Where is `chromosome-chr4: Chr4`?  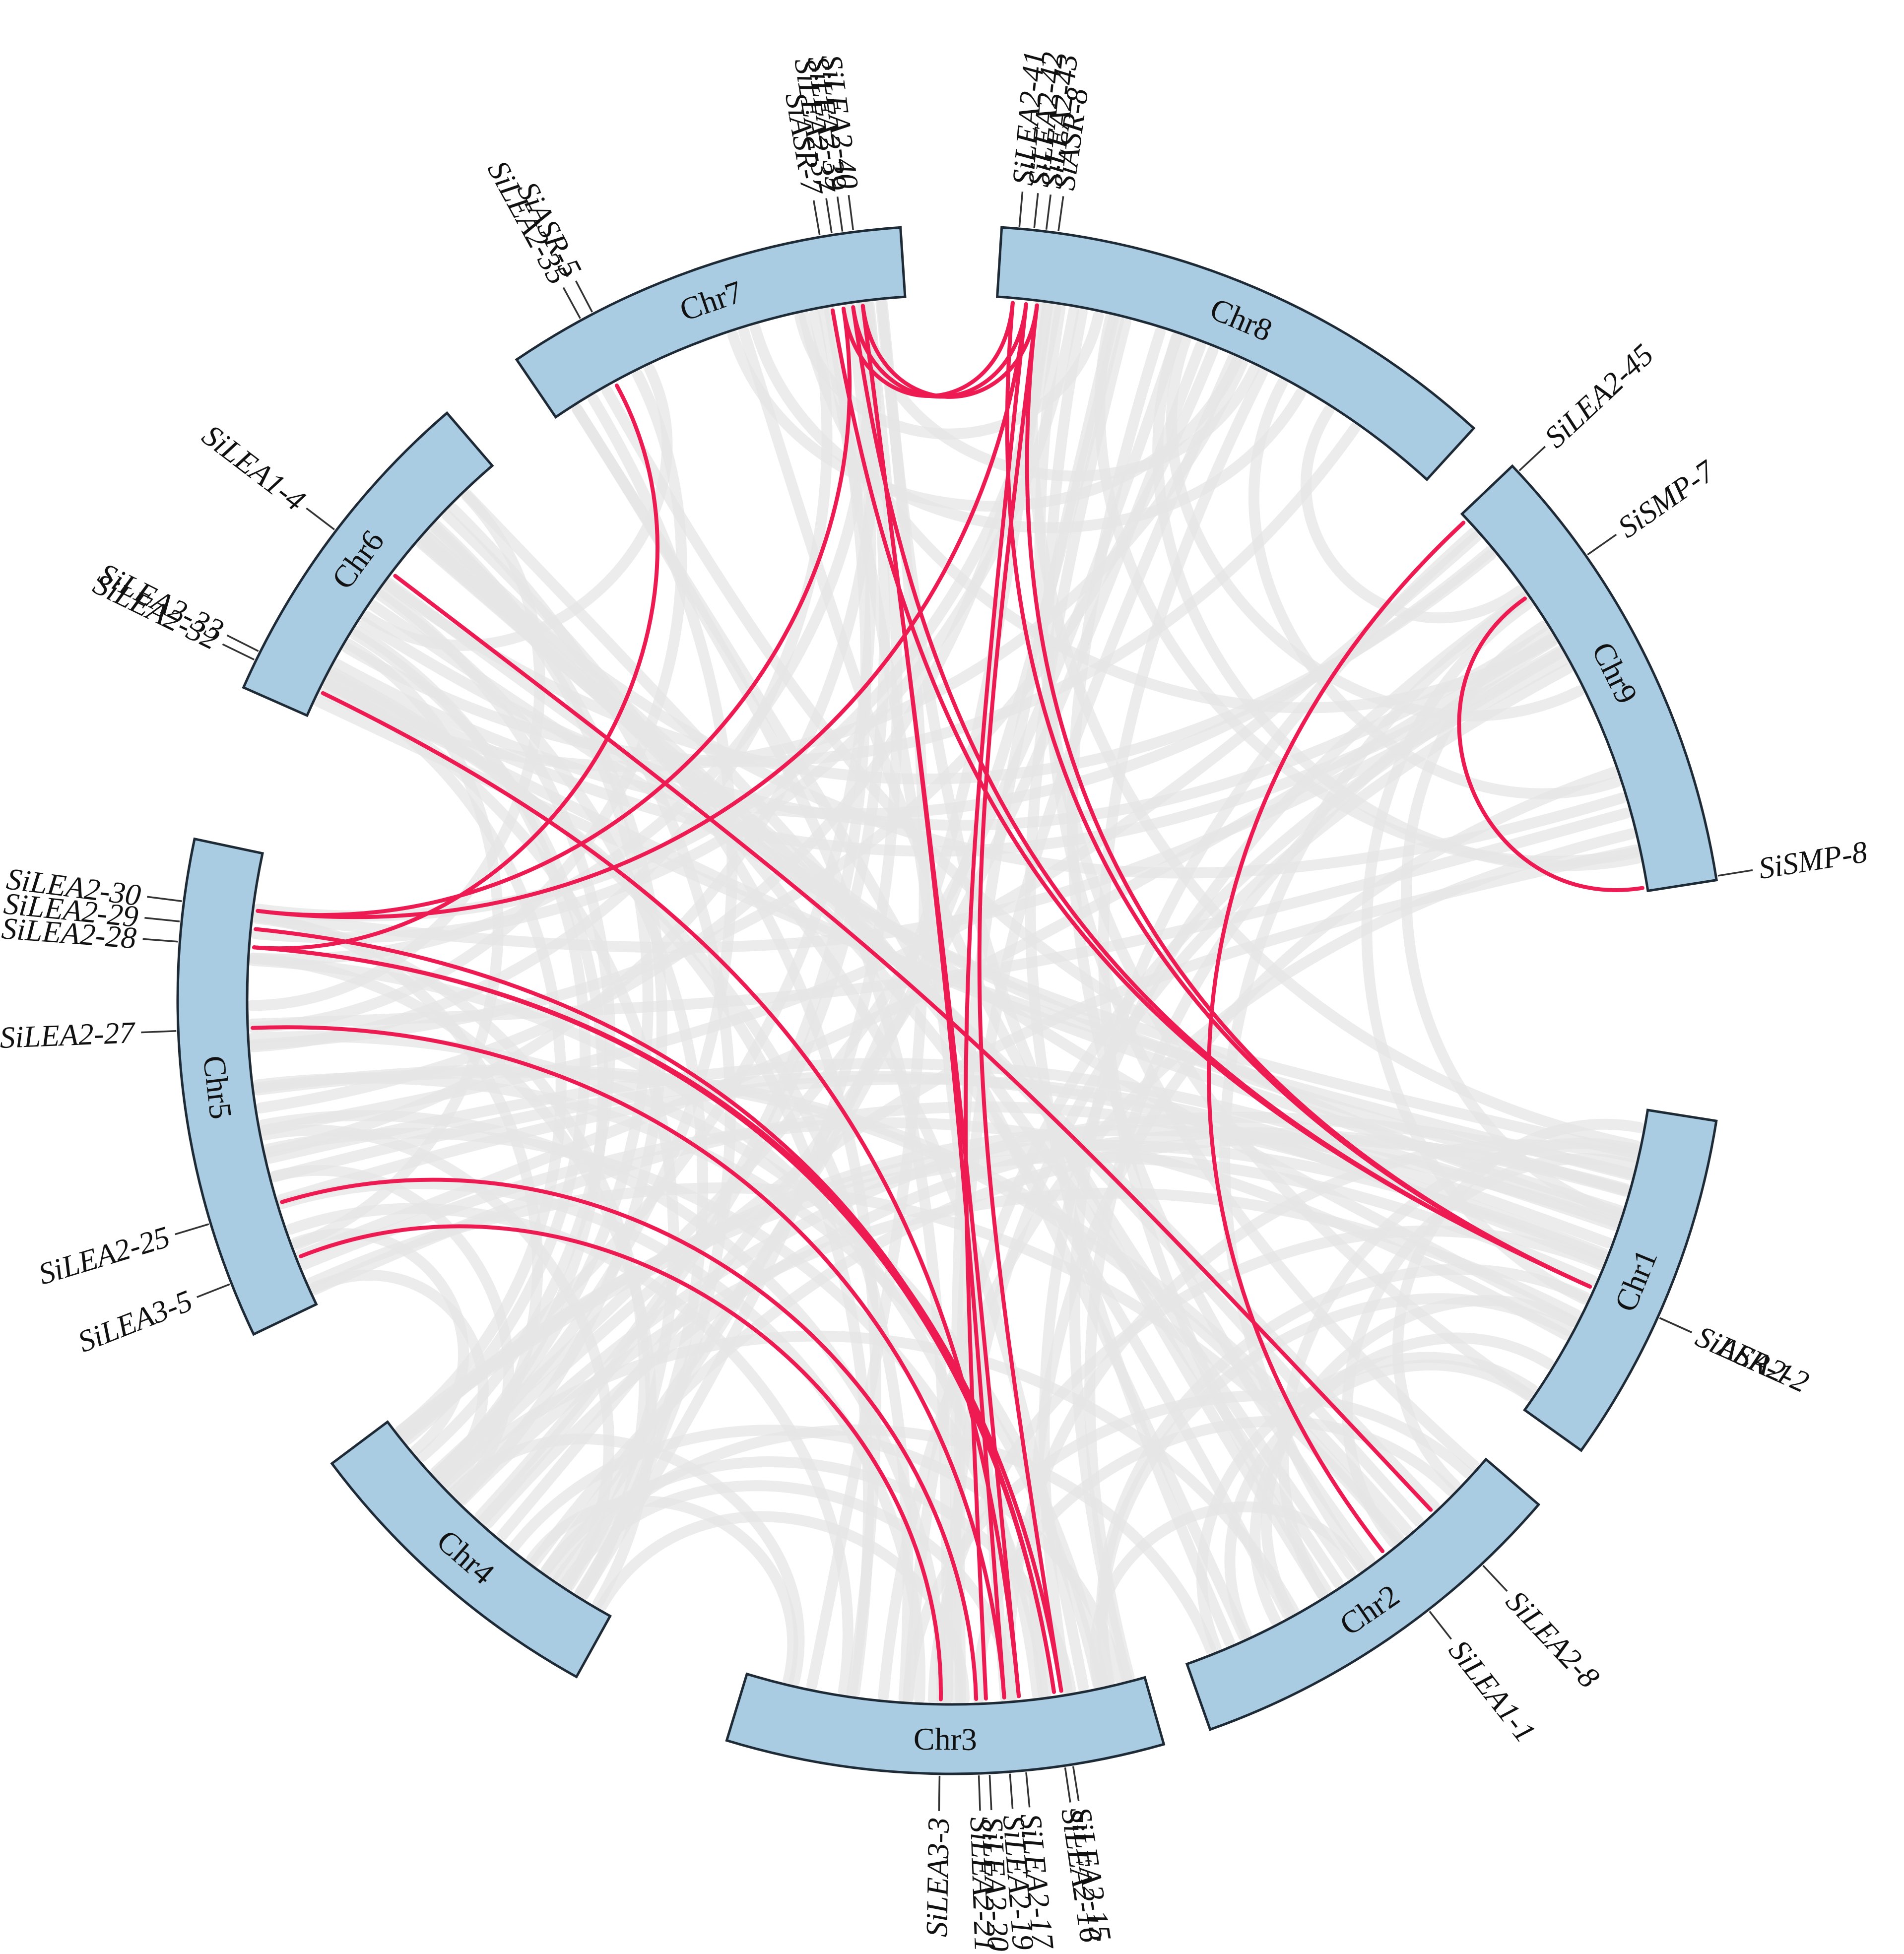
chromosome-chr4: Chr4 is located at coordinates (471, 1550).